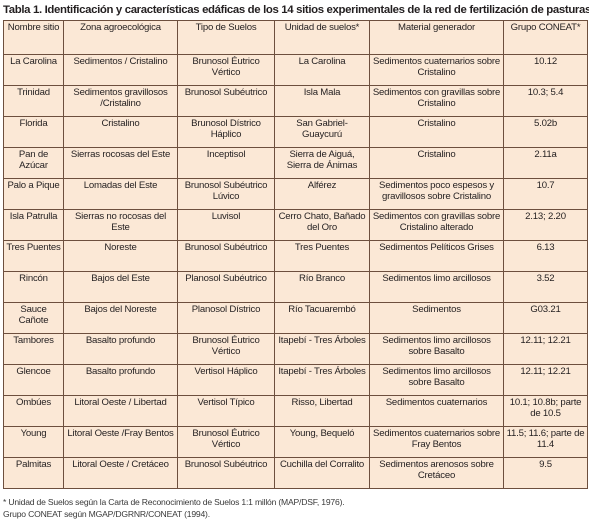  Describe the element at coordinates (545, 101) in the screenshot. I see `coneat-cell: 10.3; 5.4` at that location.